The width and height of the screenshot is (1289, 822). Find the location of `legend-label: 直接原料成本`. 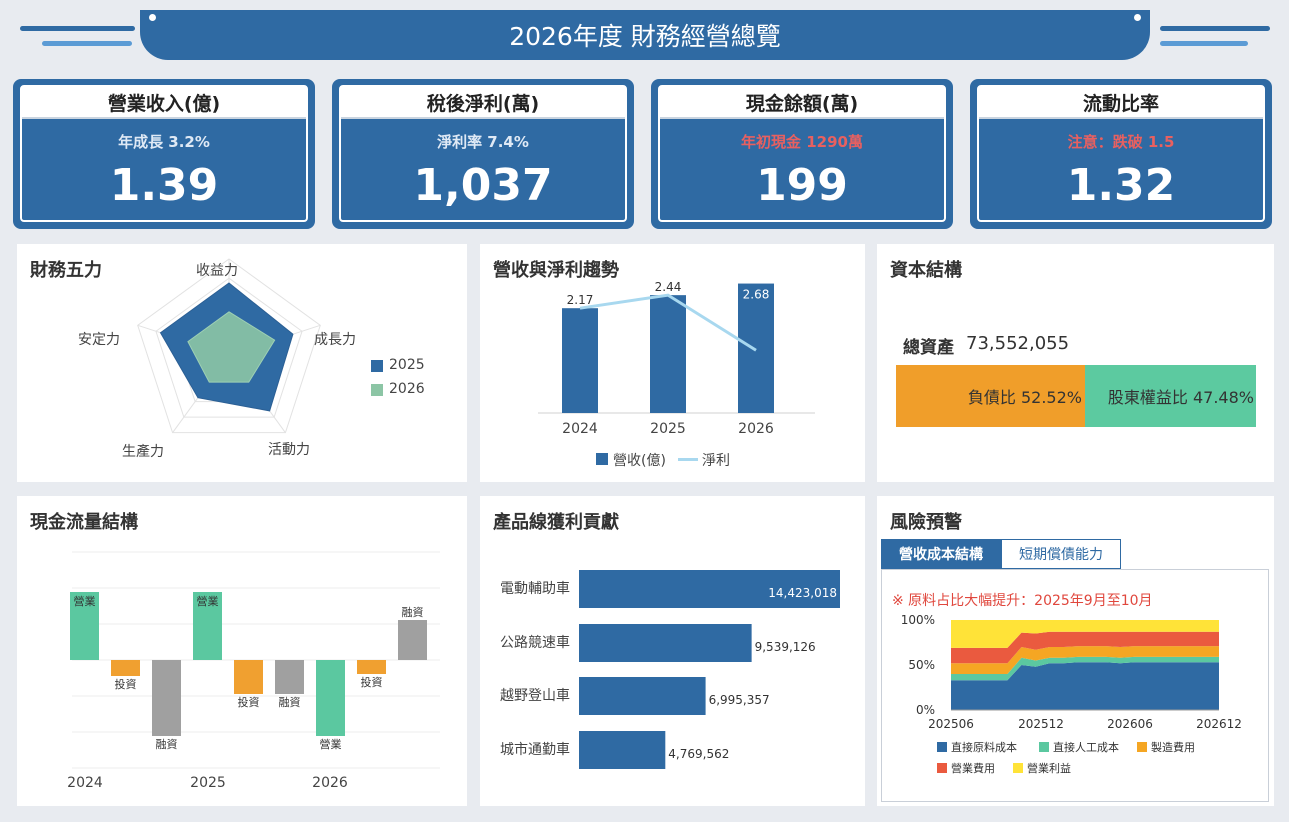

legend-label: 直接原料成本 is located at coordinates (984, 747).